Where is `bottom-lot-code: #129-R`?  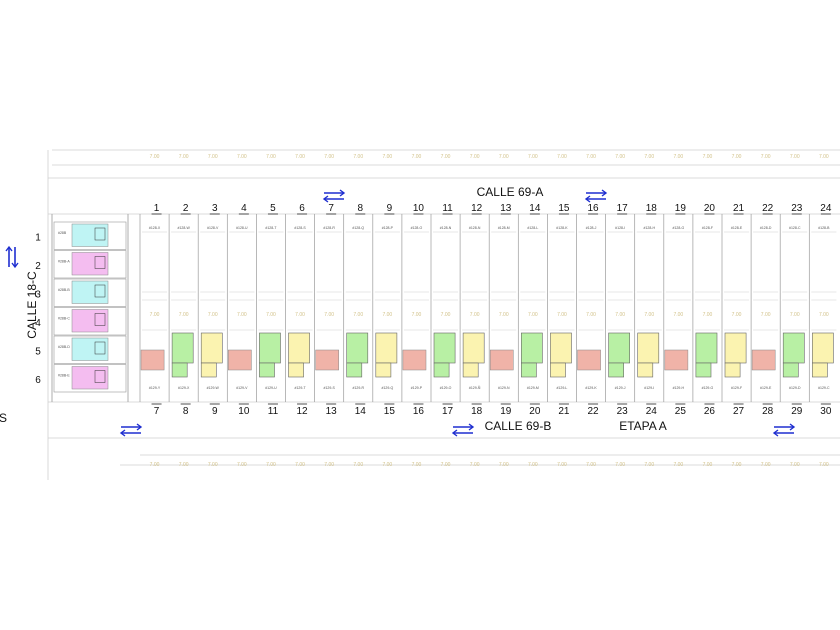 bottom-lot-code: #129-R is located at coordinates (359, 388).